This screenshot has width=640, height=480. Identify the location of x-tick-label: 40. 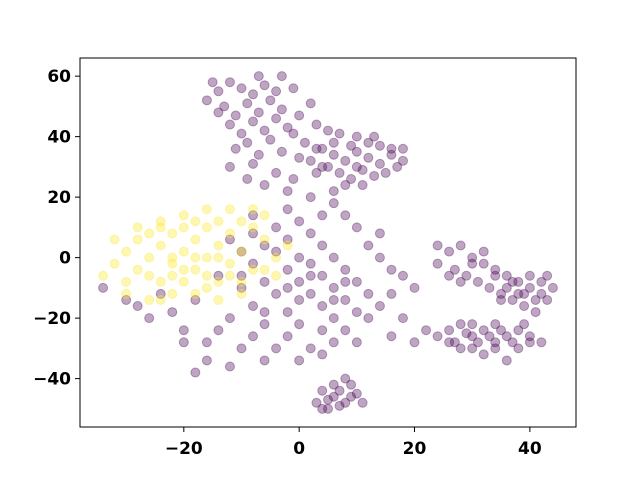
(530, 449).